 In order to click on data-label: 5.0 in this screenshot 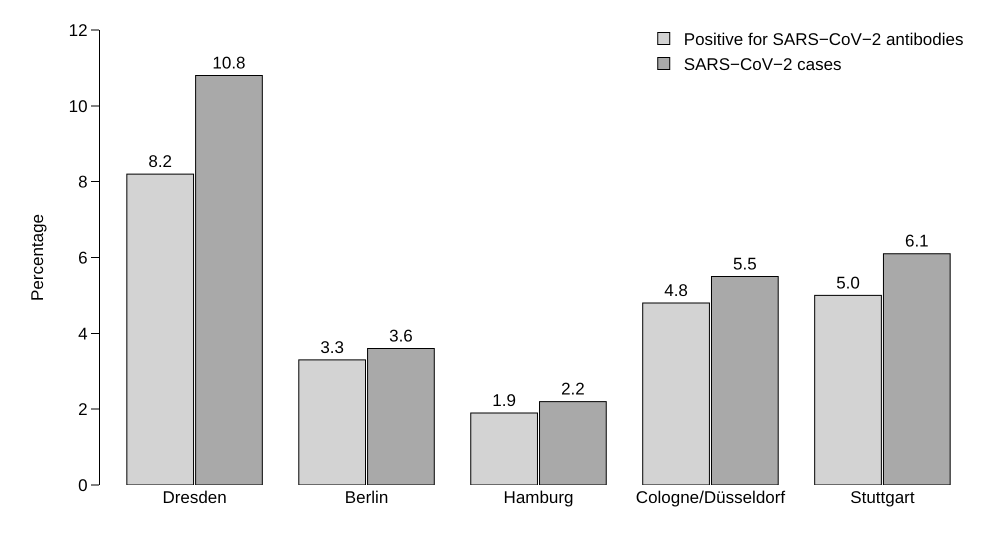, I will do `click(848, 282)`.